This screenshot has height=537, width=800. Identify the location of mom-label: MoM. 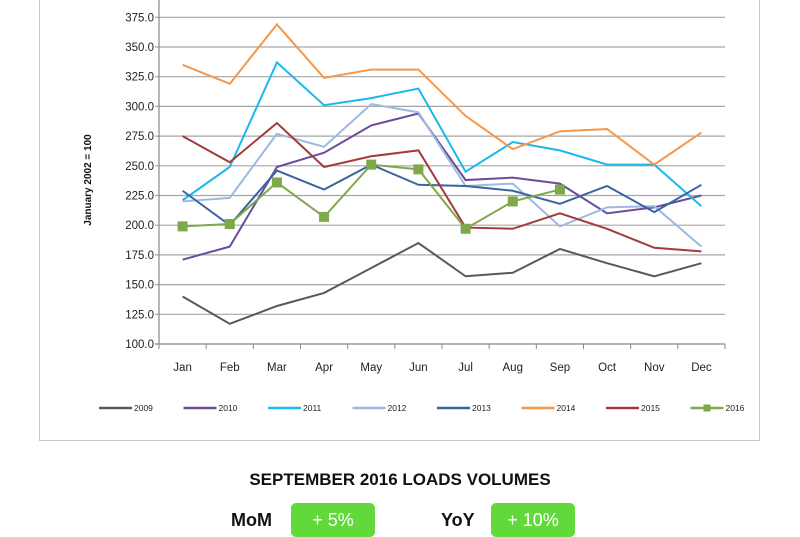
(251, 520).